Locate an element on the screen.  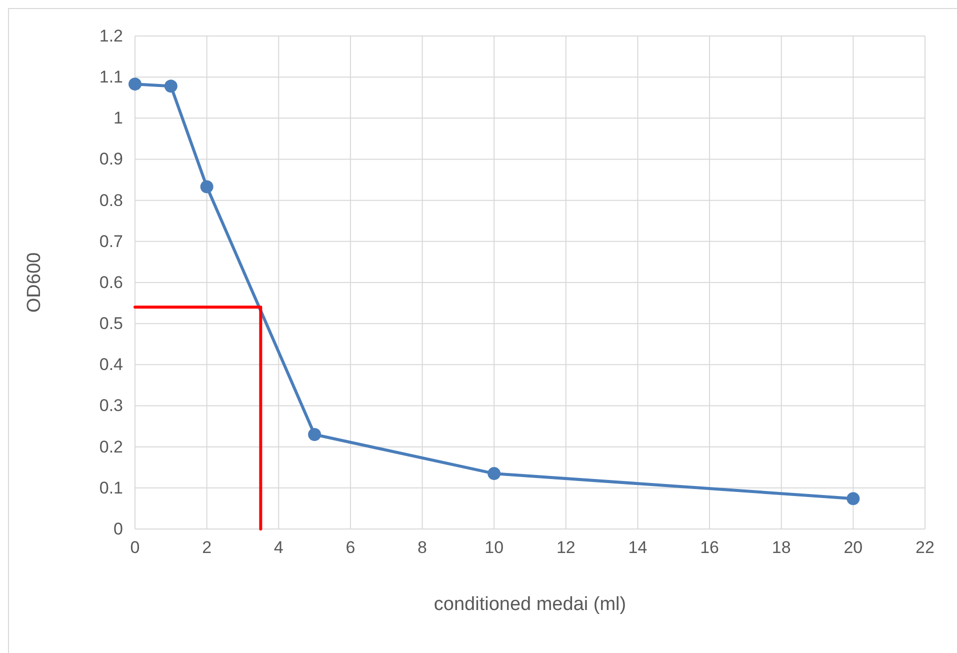
x-tick-label: 10 is located at coordinates (494, 548).